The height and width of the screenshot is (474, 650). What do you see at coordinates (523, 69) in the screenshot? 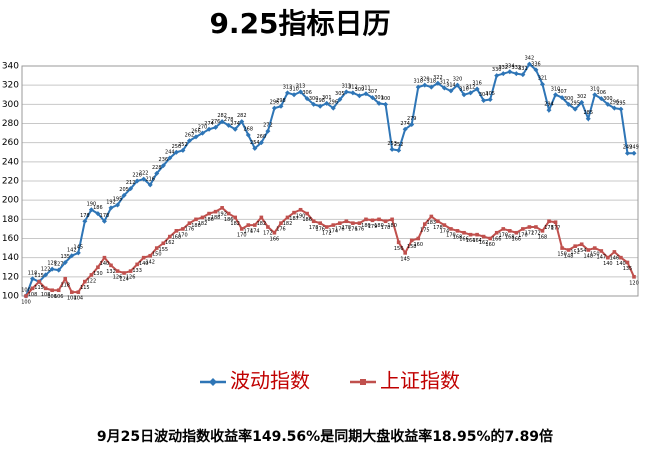
I see `value-label: 331` at bounding box center [523, 69].